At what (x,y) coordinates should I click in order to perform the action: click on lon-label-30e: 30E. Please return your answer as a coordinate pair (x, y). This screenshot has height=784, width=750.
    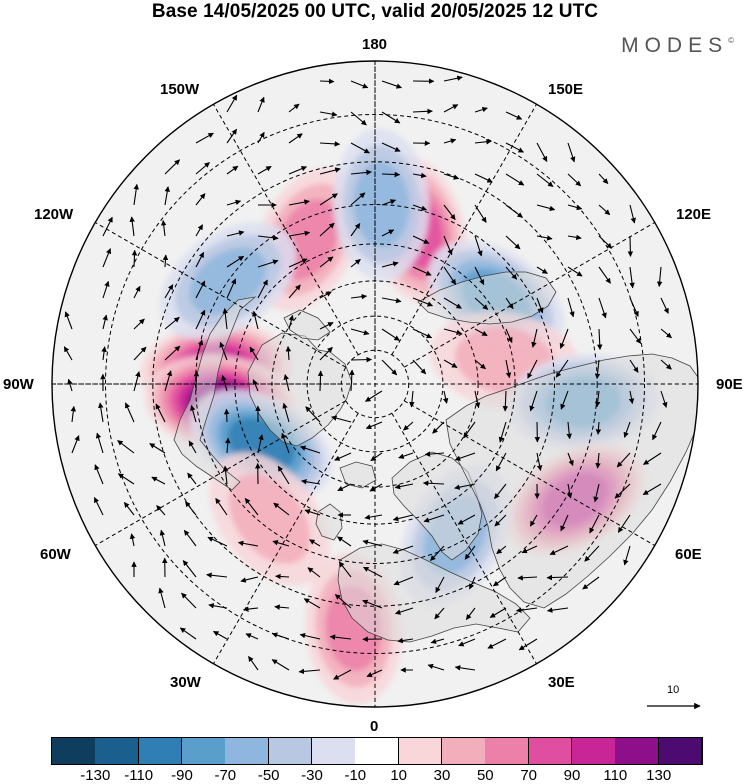
    Looking at the image, I should click on (561, 682).